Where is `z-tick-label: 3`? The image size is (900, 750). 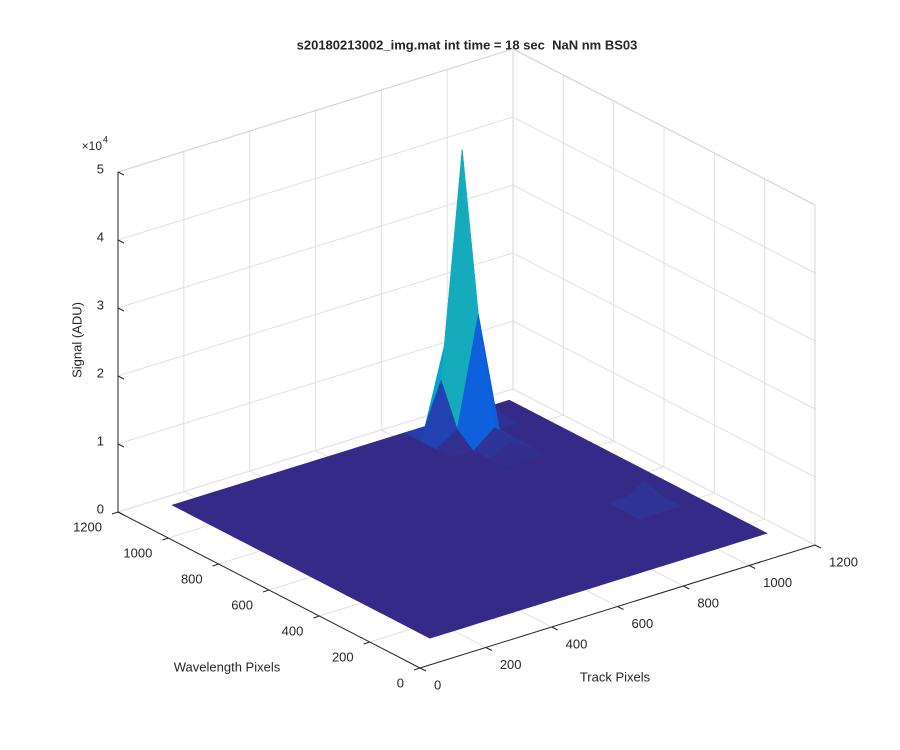 z-tick-label: 3 is located at coordinates (100, 304).